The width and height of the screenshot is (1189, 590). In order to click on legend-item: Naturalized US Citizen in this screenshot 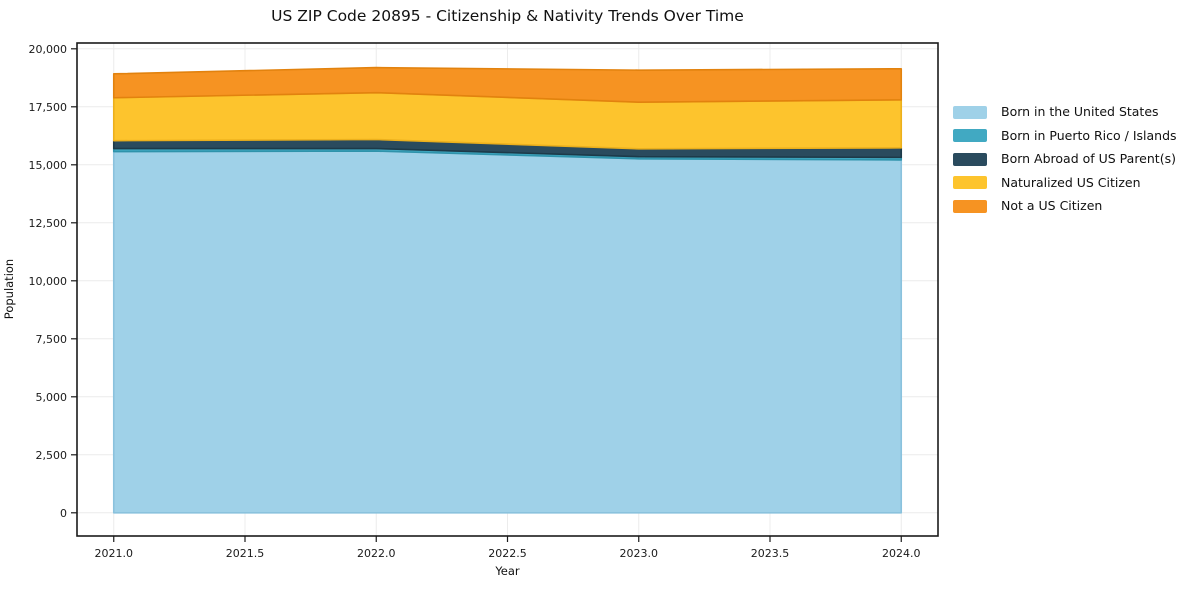, I will do `click(1065, 182)`.